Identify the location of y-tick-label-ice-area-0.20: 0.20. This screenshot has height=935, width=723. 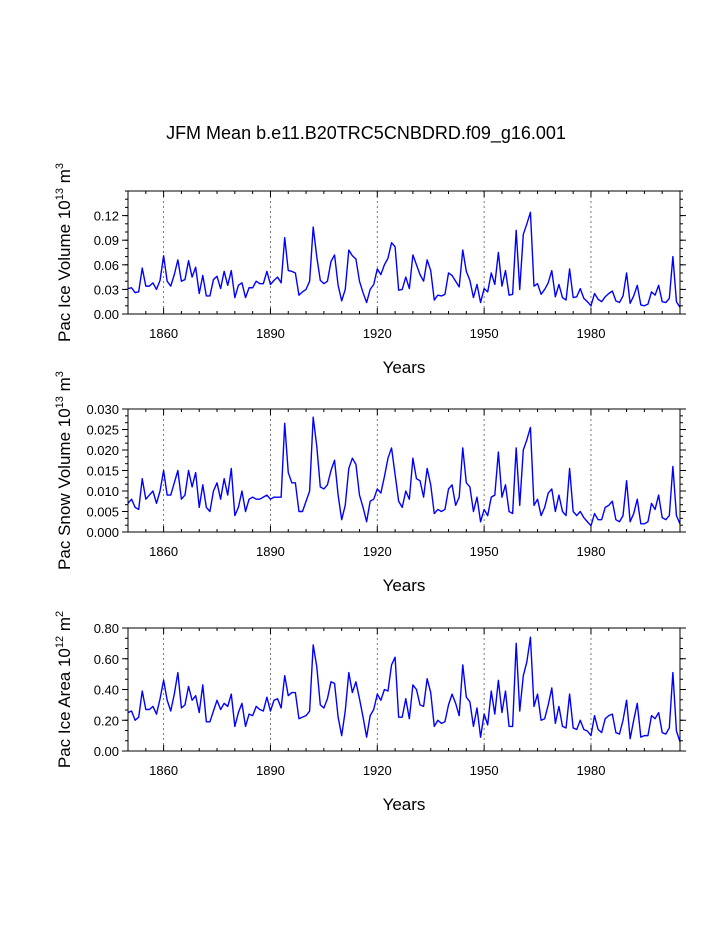
(106, 720).